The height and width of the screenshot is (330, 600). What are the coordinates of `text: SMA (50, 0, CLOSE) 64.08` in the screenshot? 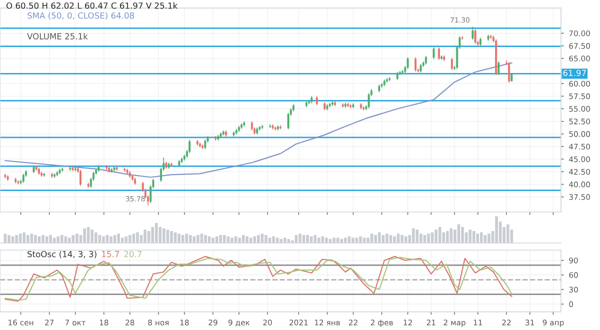 It's located at (81, 16).